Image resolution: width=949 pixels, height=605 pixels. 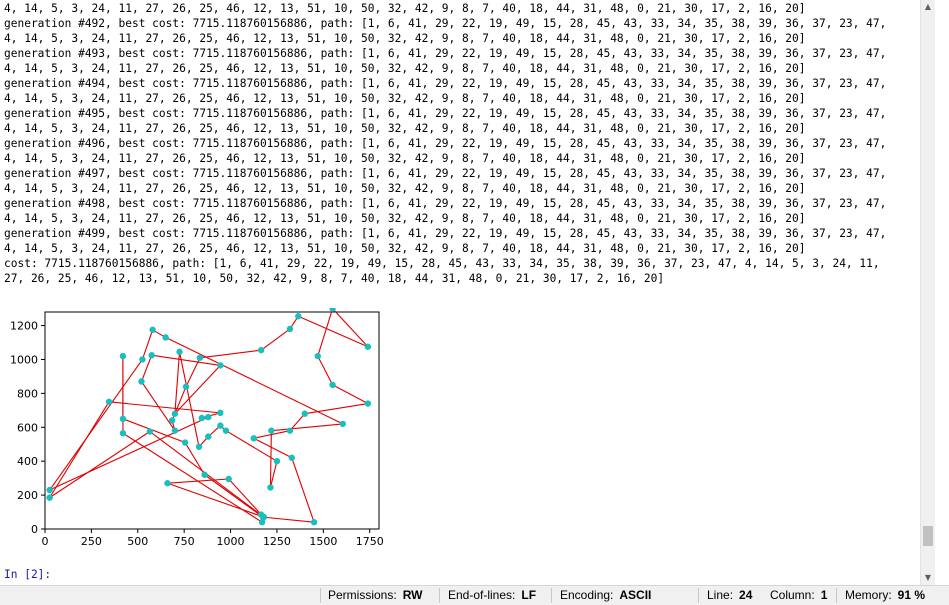 I want to click on input-prompt: In [2]:, so click(x=28, y=574).